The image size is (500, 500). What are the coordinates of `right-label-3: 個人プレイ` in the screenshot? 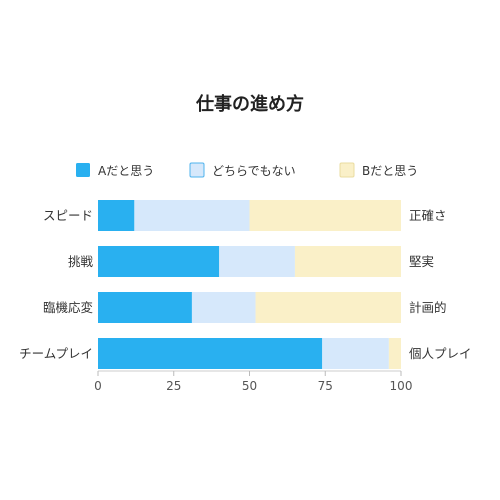 It's located at (440, 353).